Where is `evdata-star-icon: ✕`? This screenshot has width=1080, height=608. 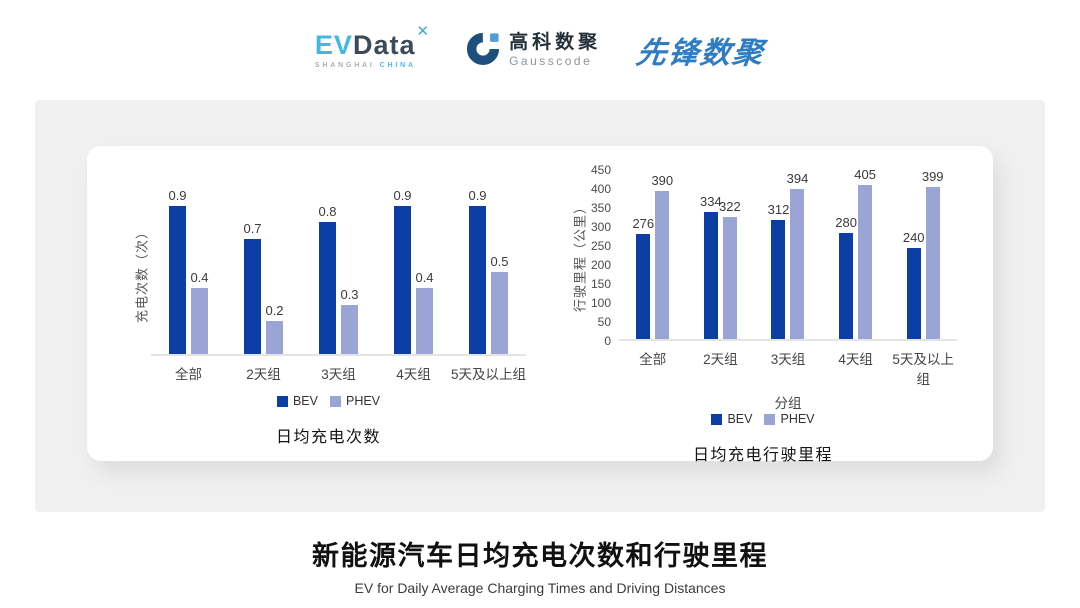 evdata-star-icon: ✕ is located at coordinates (423, 31).